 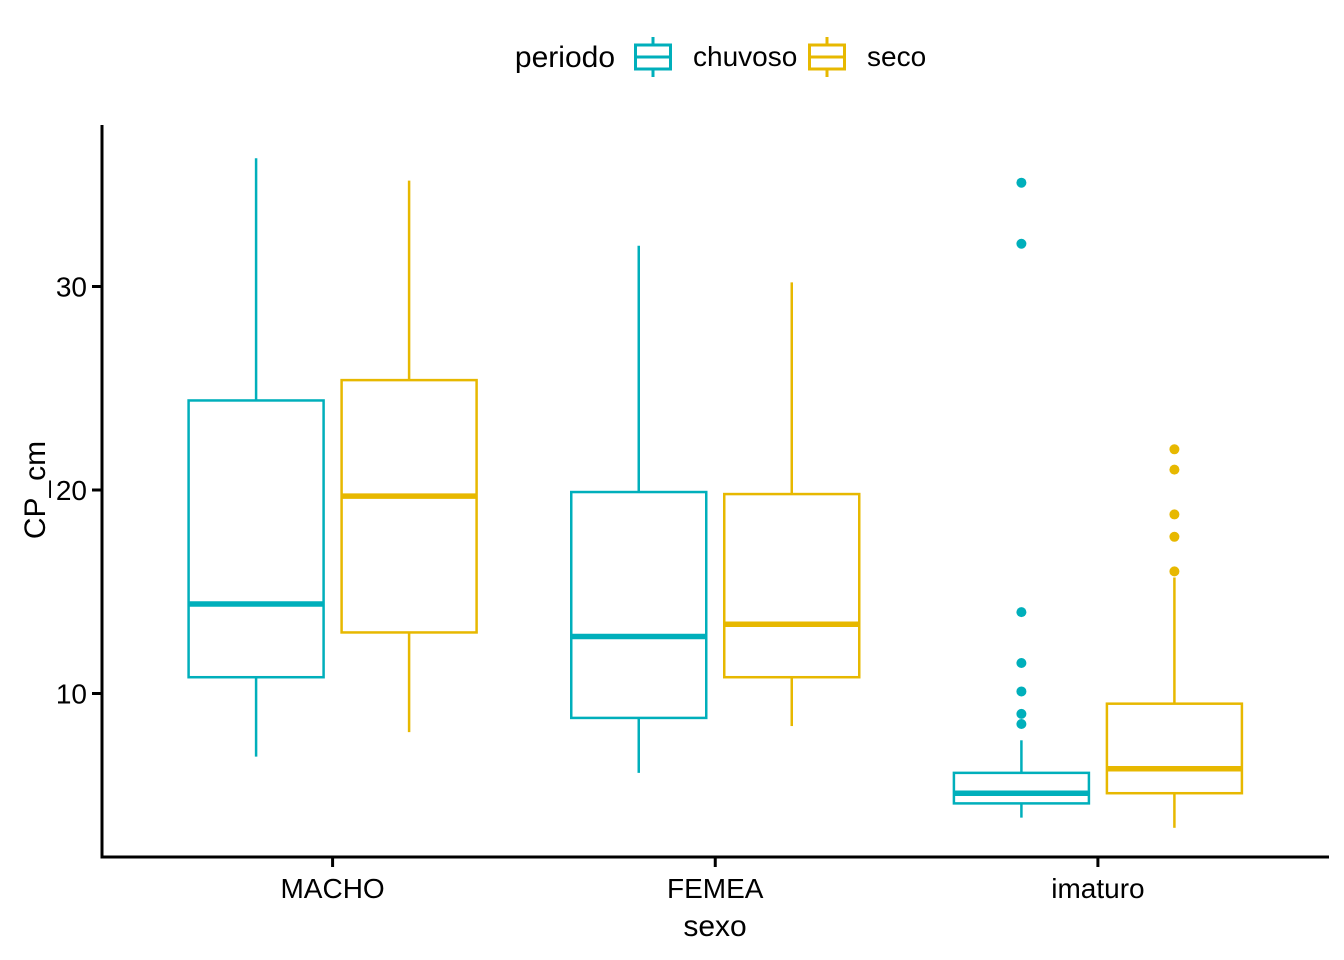 I want to click on boxplot-MACHO-chuvoso, so click(x=256, y=457).